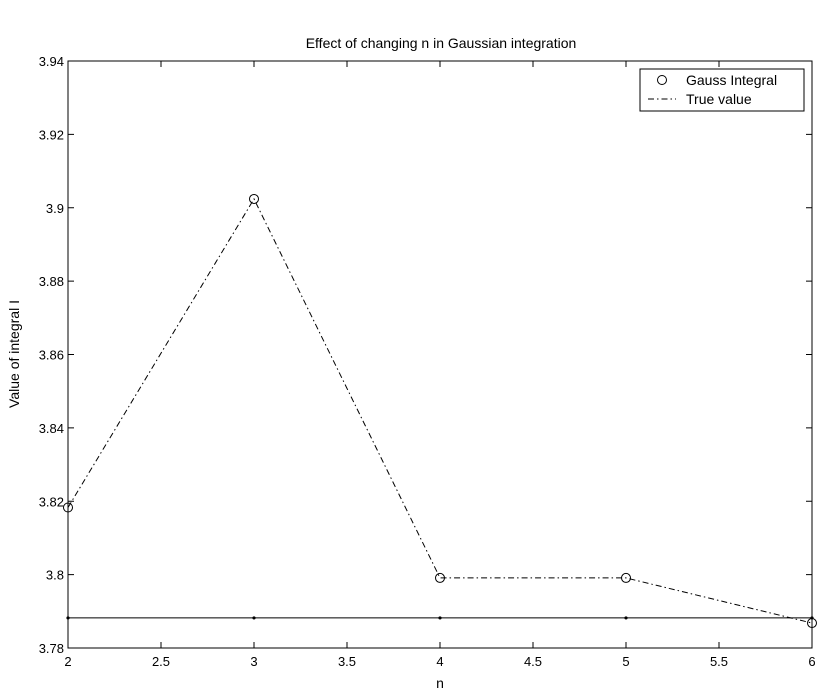 The height and width of the screenshot is (695, 829). What do you see at coordinates (51, 134) in the screenshot?
I see `y-tick-label: 3.92` at bounding box center [51, 134].